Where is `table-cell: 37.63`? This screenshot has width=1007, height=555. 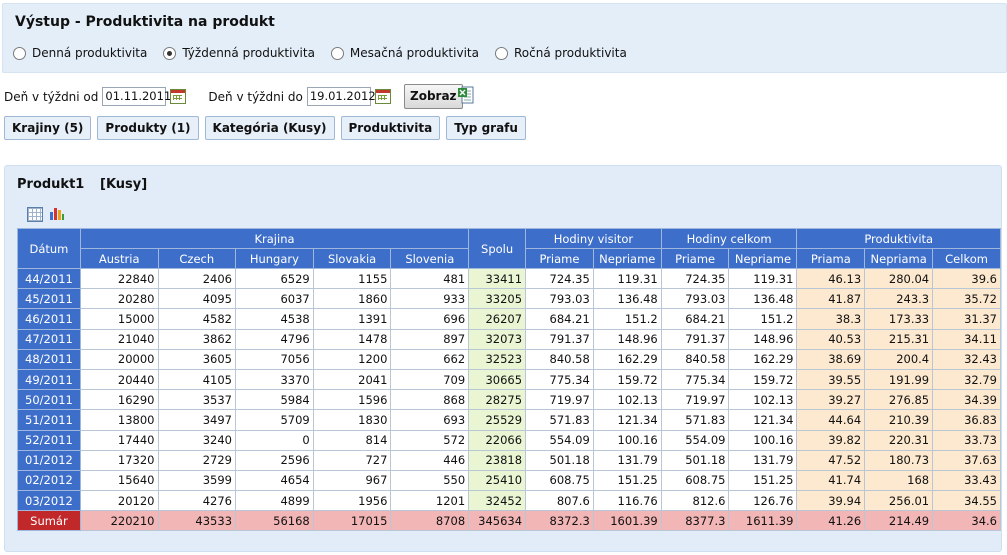
table-cell: 37.63 is located at coordinates (966, 460).